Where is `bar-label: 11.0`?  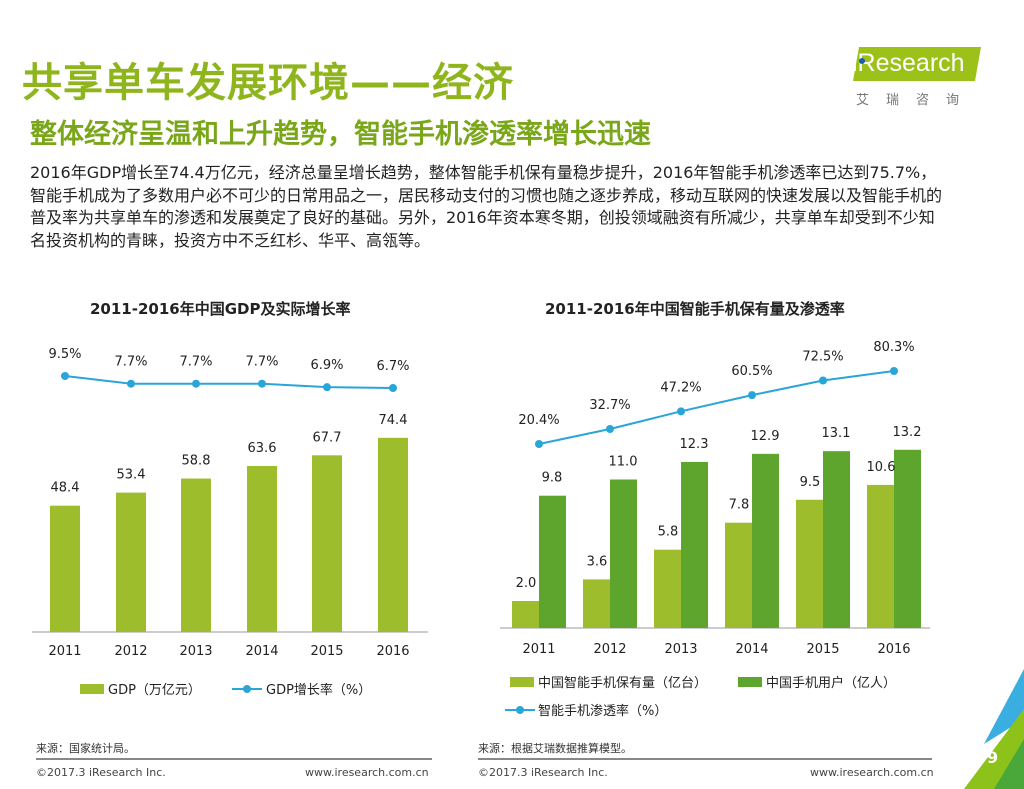
bar-label: 11.0 is located at coordinates (623, 462).